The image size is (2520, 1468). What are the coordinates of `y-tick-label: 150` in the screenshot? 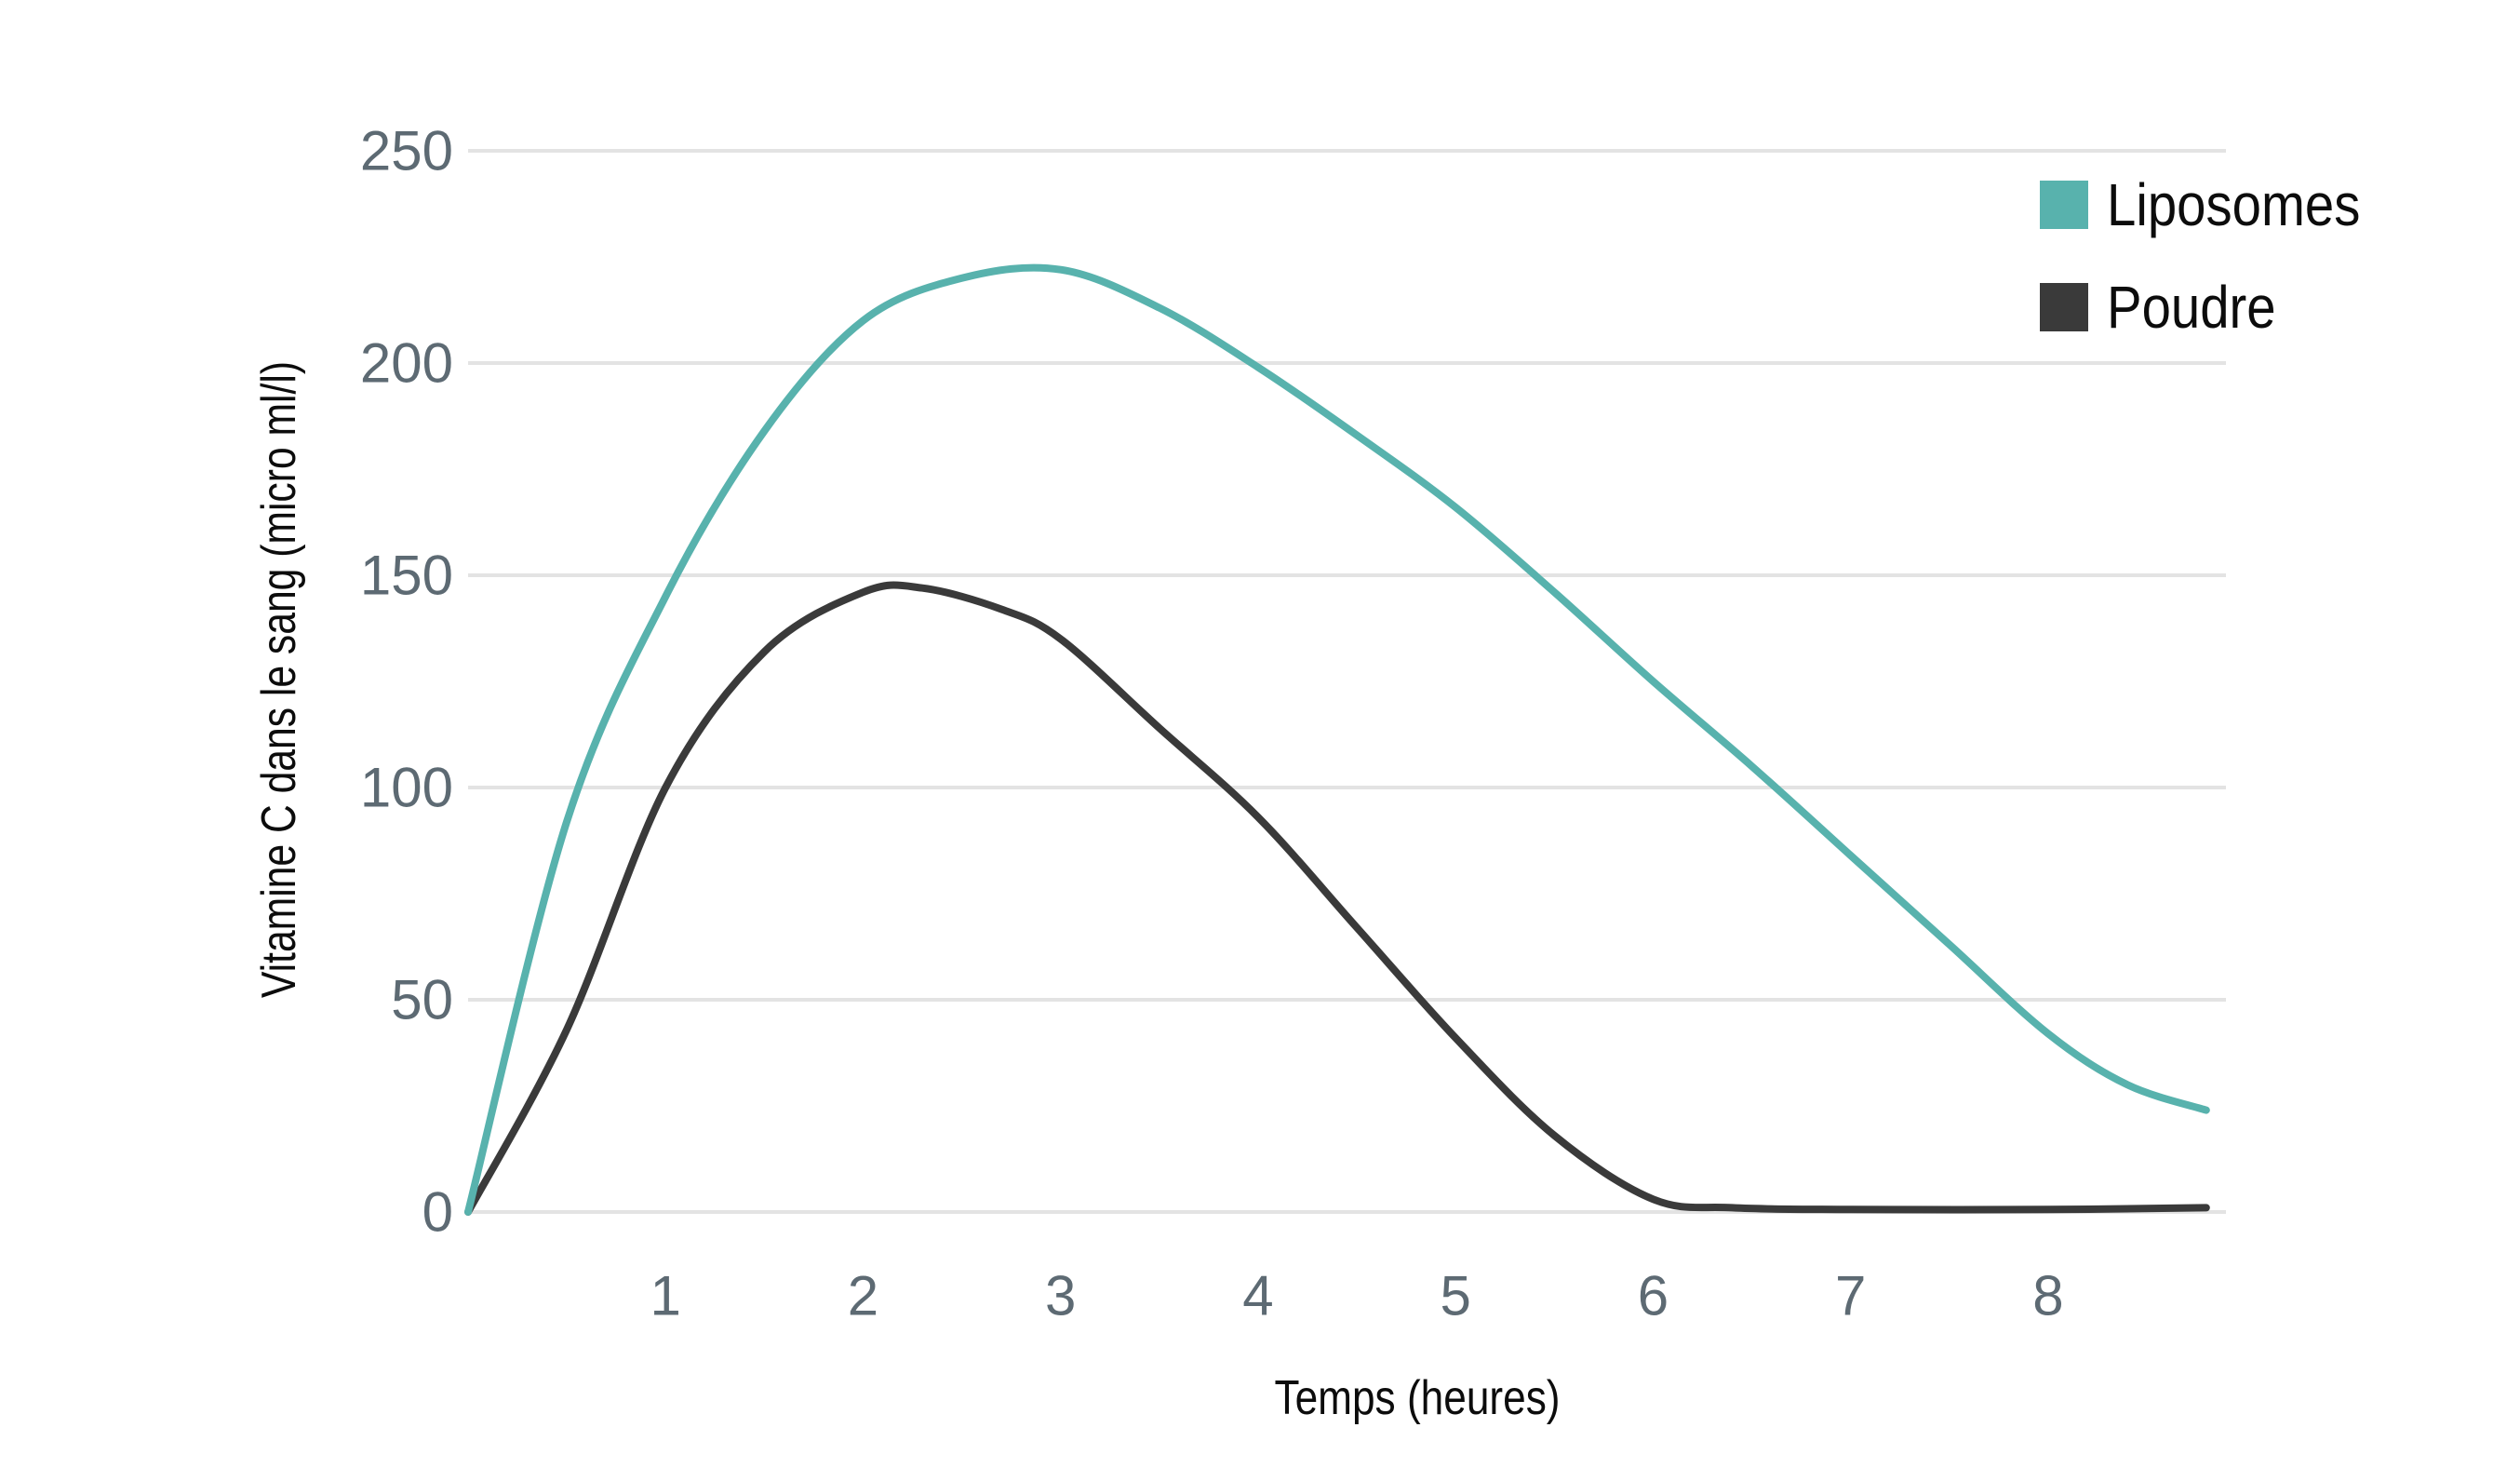 It's located at (406, 576).